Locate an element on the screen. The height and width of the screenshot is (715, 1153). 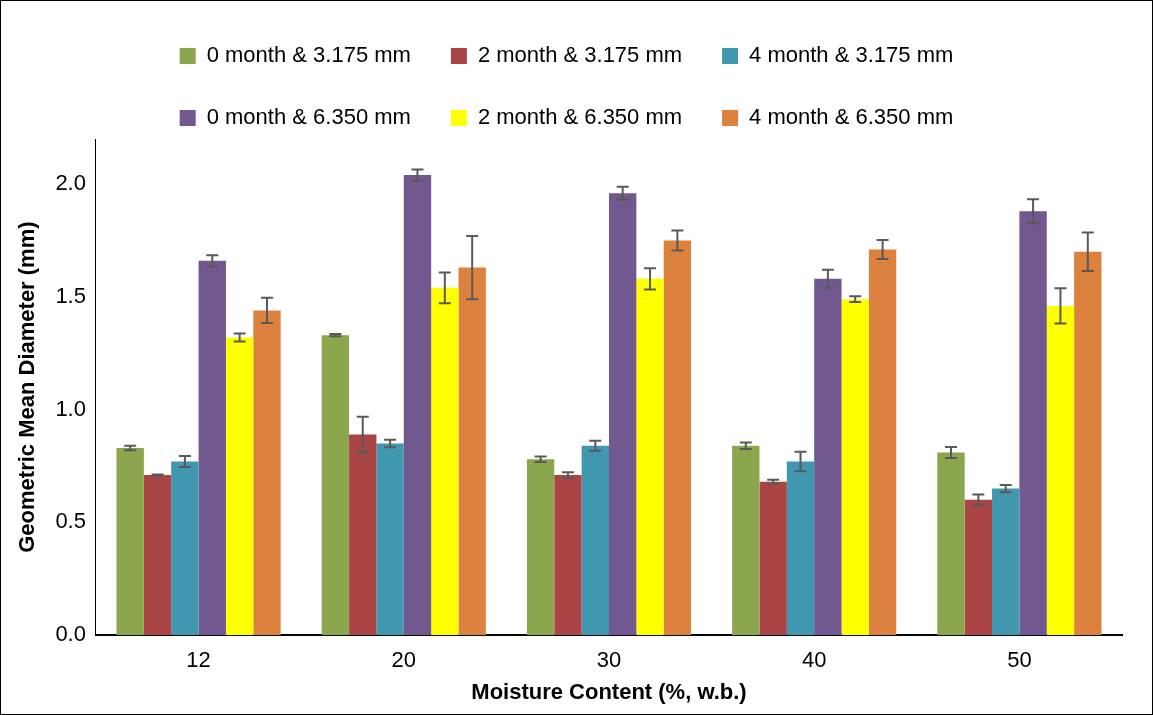
legend-label: 0 month & 3.175 mm is located at coordinates (308, 55).